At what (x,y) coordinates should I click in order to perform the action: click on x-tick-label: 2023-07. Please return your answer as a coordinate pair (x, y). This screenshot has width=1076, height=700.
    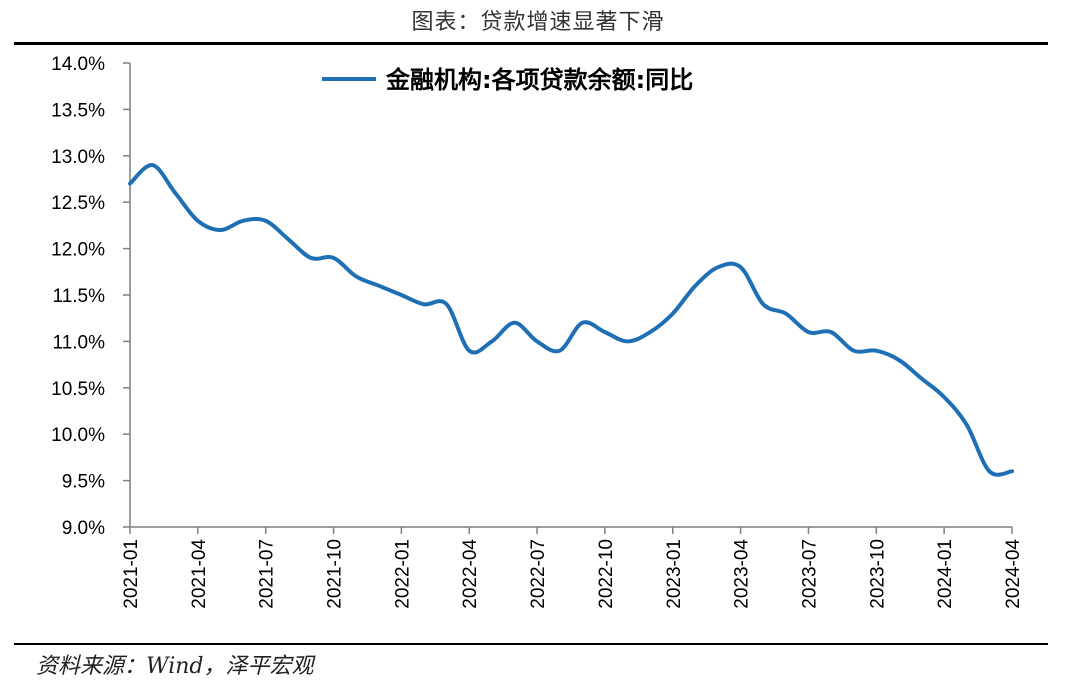
    Looking at the image, I should click on (809, 574).